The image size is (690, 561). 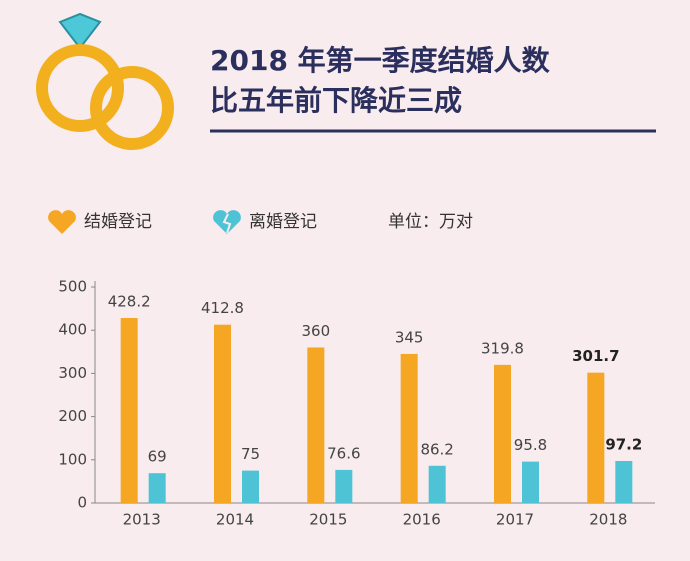 I want to click on value-label: 360, so click(x=316, y=331).